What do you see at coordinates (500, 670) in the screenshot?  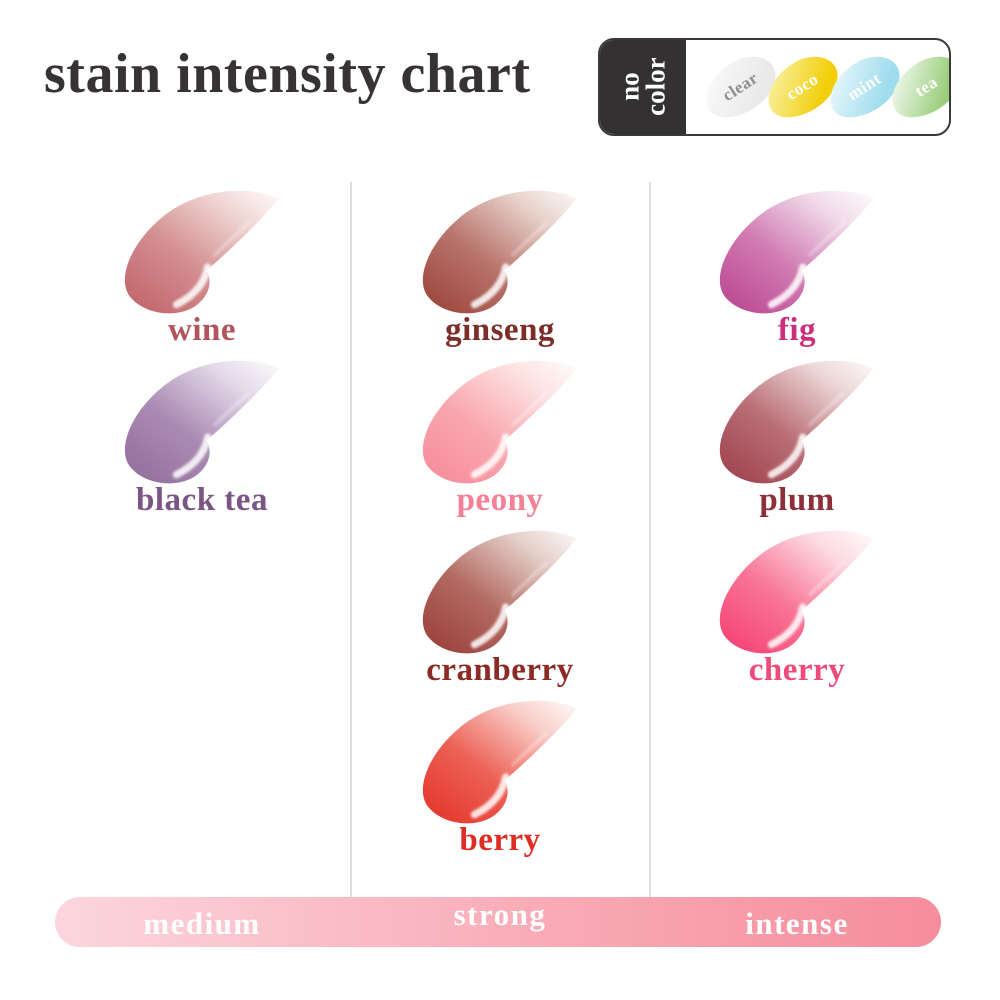 I see `shade-label: cranberry` at bounding box center [500, 670].